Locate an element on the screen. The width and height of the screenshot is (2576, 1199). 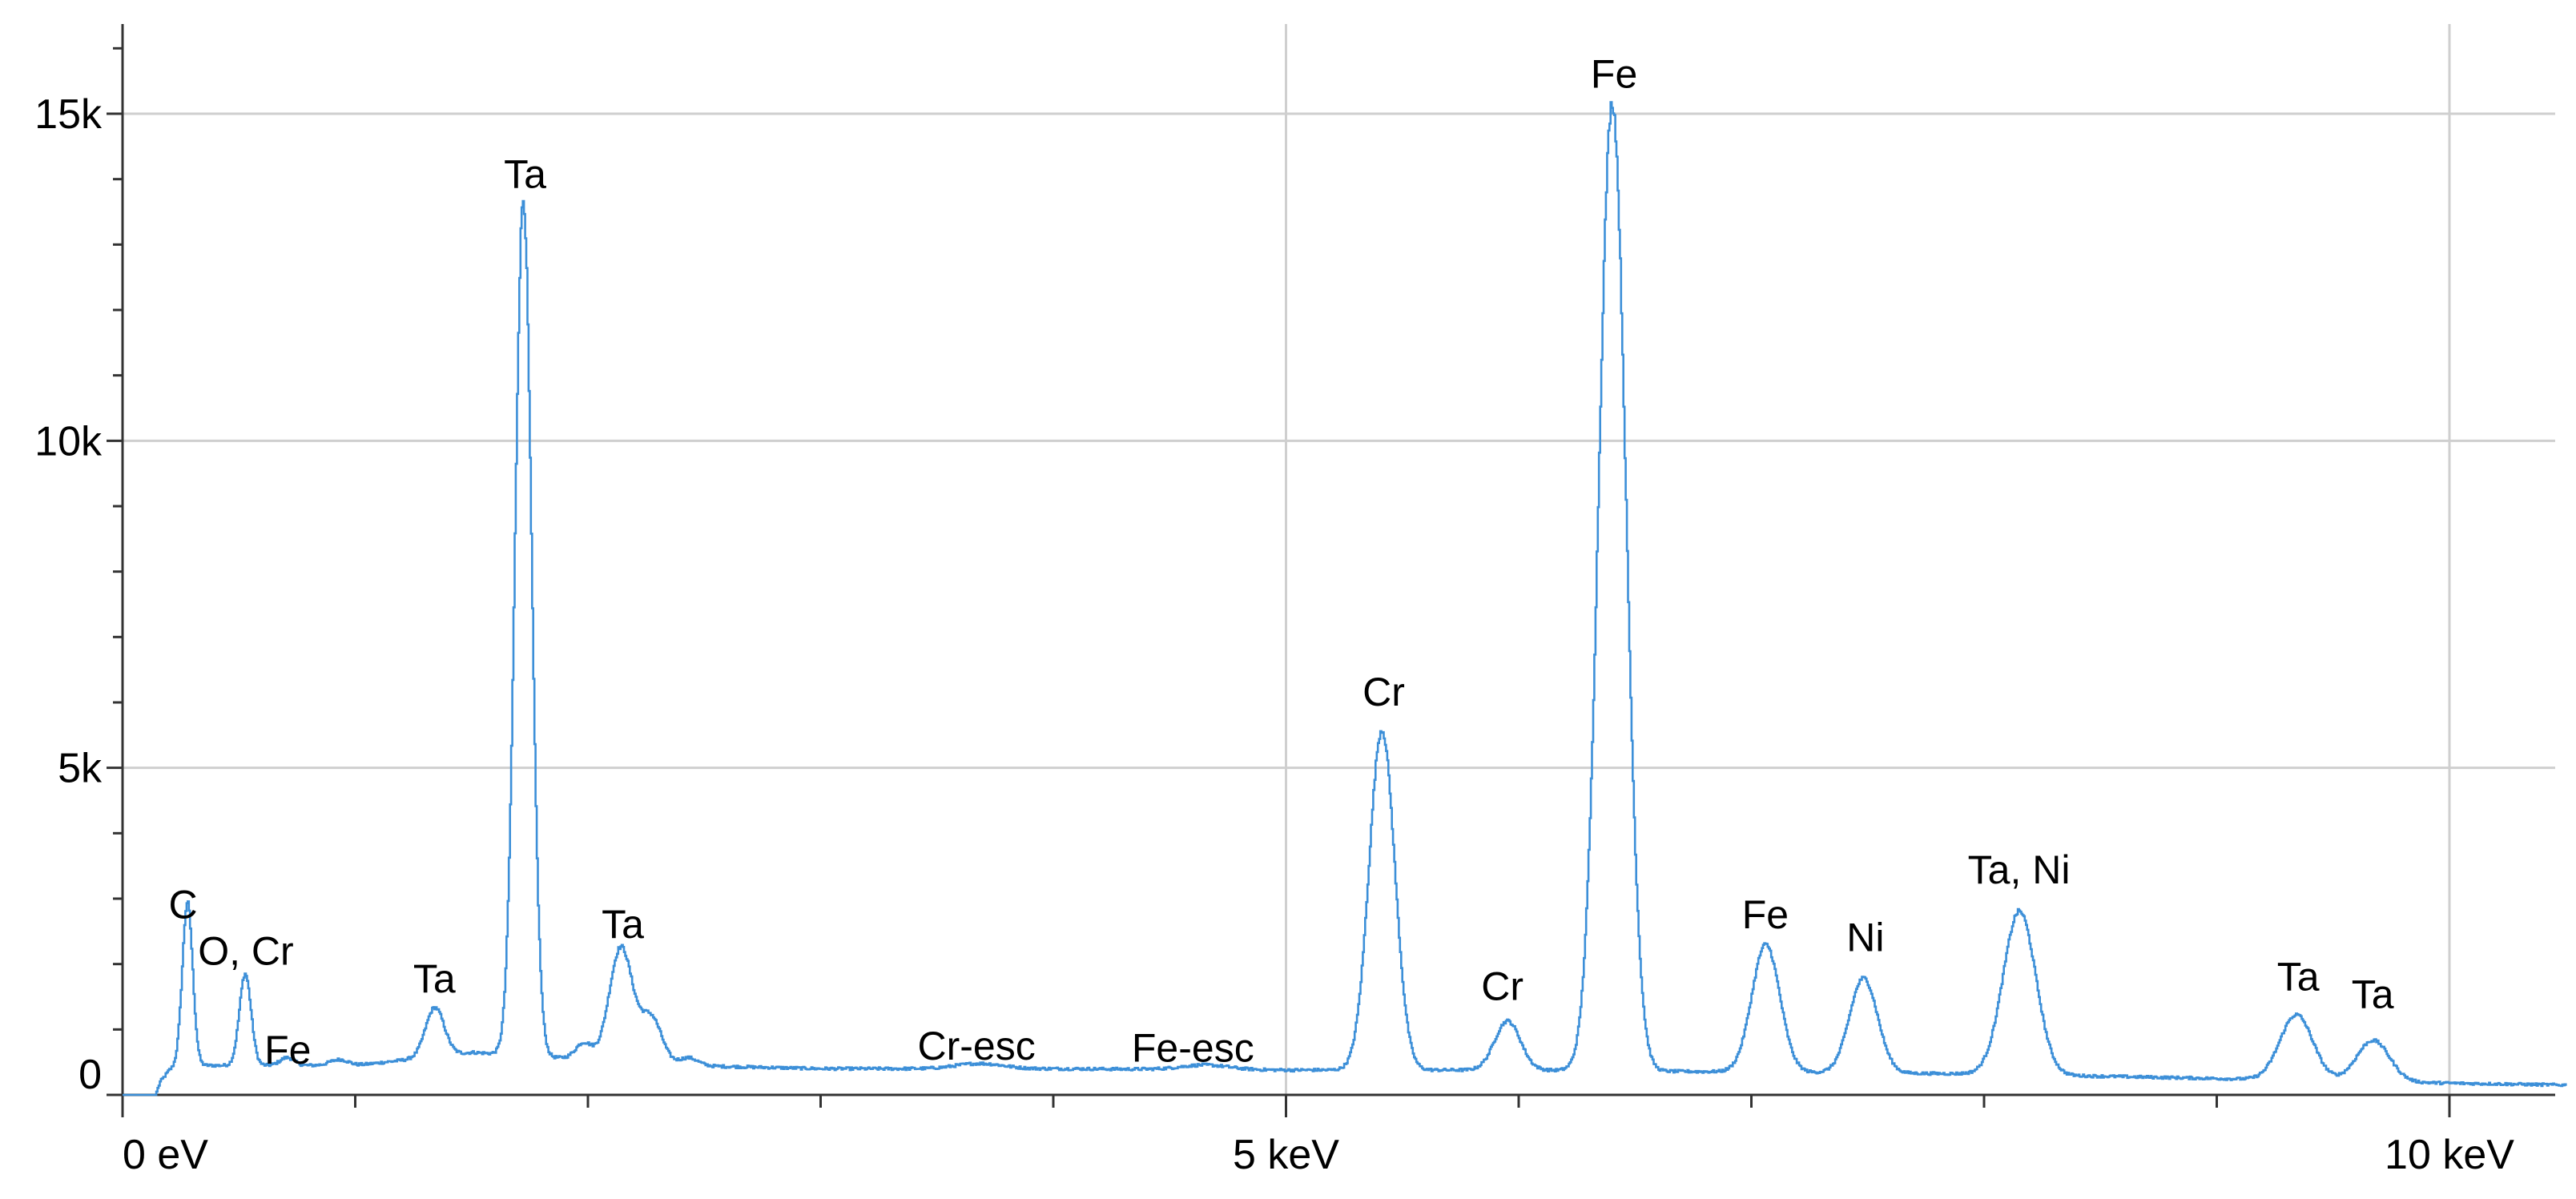
x-tick-label: 10 keV is located at coordinates (2449, 1155).